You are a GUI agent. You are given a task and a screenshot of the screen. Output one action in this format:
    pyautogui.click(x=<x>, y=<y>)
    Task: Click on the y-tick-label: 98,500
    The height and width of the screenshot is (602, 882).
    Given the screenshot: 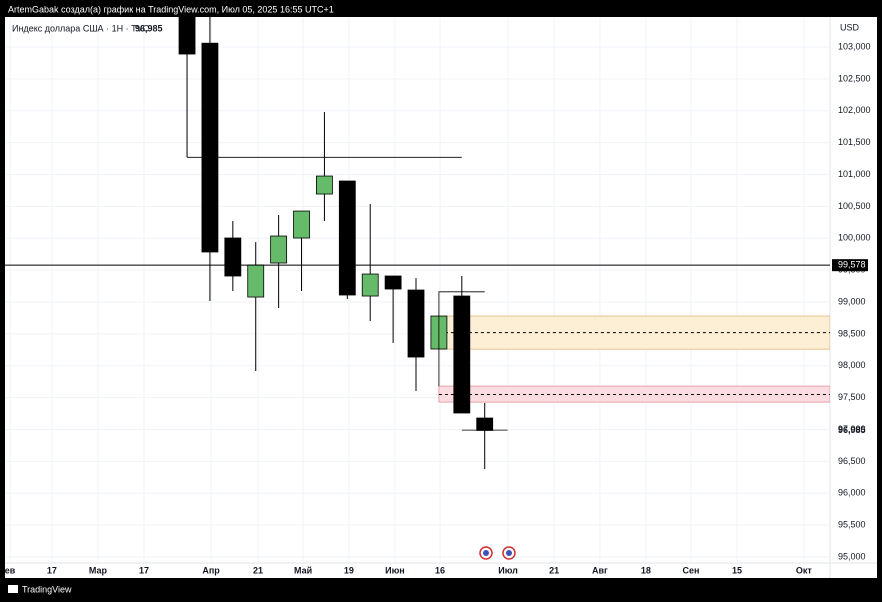 What is the action you would take?
    pyautogui.click(x=852, y=333)
    